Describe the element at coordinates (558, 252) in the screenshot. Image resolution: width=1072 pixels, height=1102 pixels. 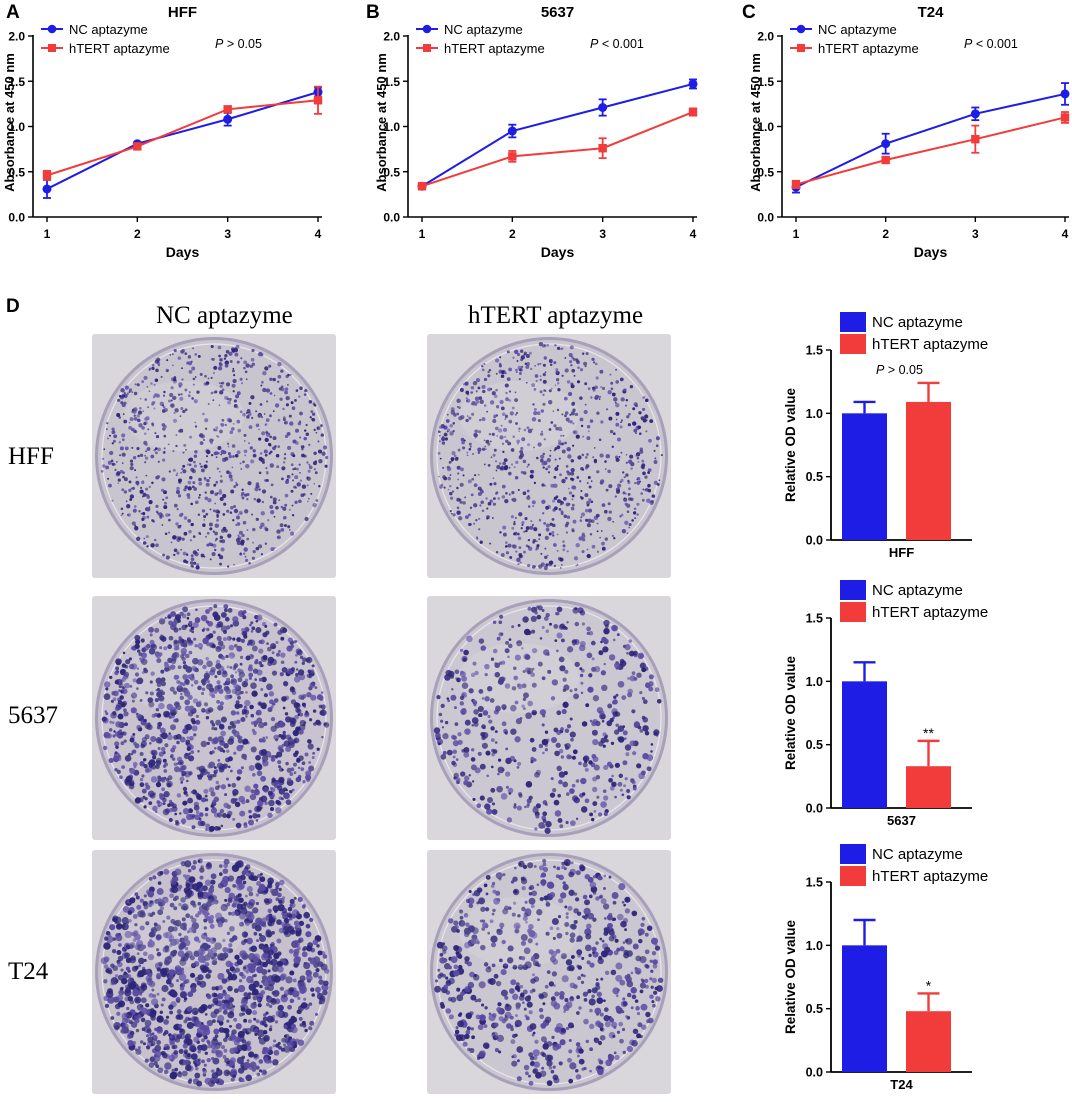
I see `x-axis-label: Days` at that location.